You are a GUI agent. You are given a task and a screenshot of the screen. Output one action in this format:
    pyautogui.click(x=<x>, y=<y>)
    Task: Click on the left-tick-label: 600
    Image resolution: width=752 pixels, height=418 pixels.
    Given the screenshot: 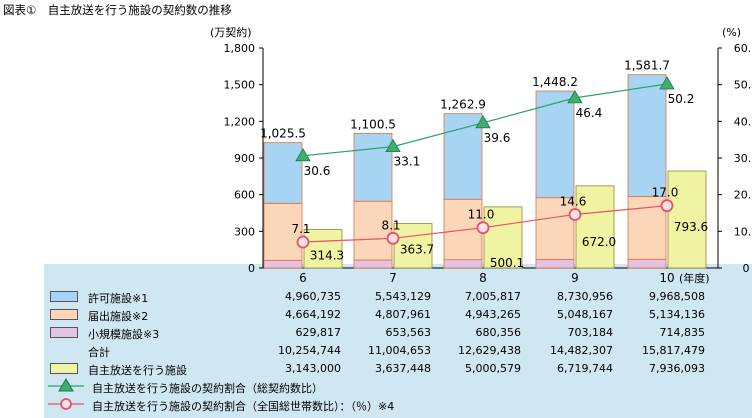 What is the action you would take?
    pyautogui.click(x=244, y=195)
    